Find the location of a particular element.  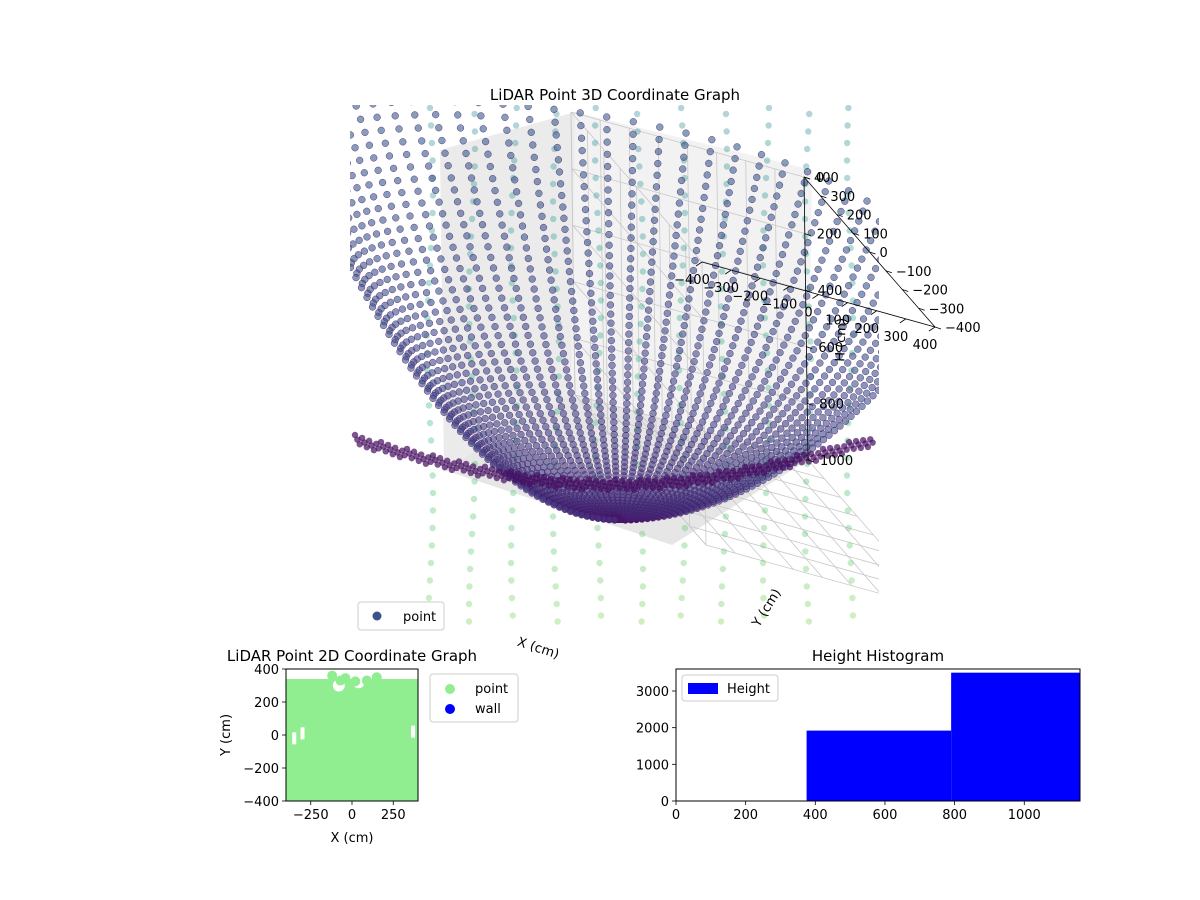

legend-3d-marker is located at coordinates (377, 616).